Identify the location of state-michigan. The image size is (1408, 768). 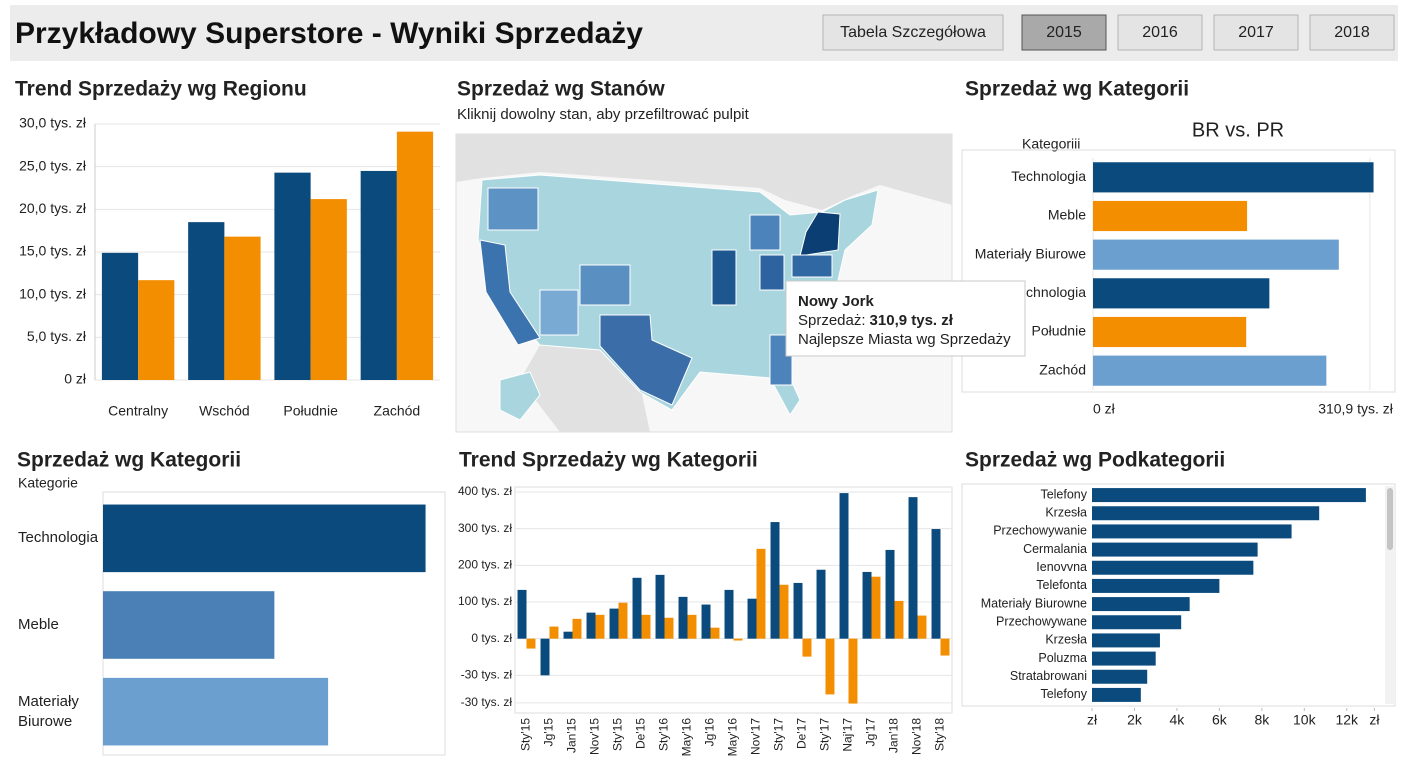
(765, 232).